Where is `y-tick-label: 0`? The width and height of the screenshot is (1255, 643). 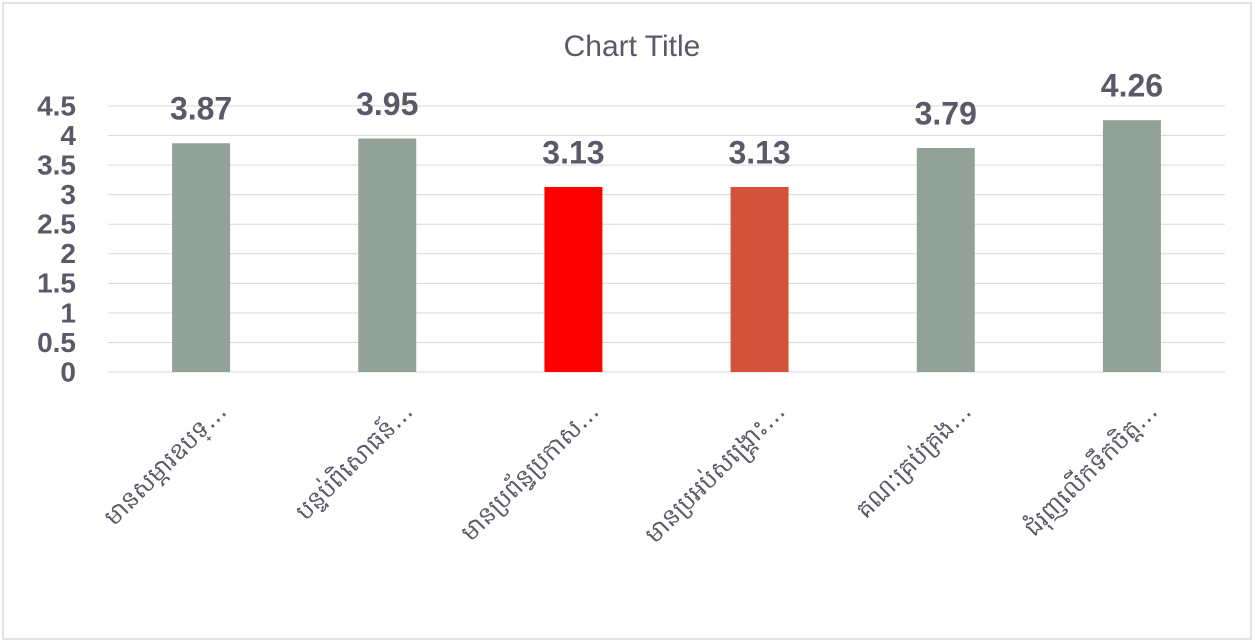 y-tick-label: 0 is located at coordinates (68, 371).